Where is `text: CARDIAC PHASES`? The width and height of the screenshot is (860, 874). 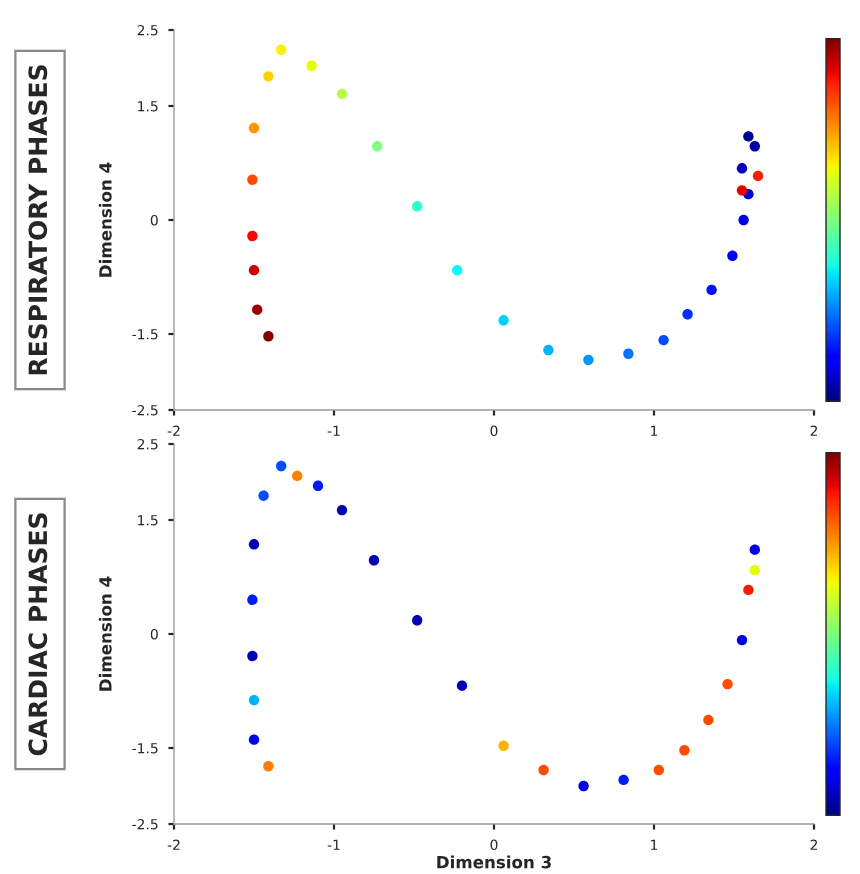
text: CARDIAC PHASES is located at coordinates (38, 634).